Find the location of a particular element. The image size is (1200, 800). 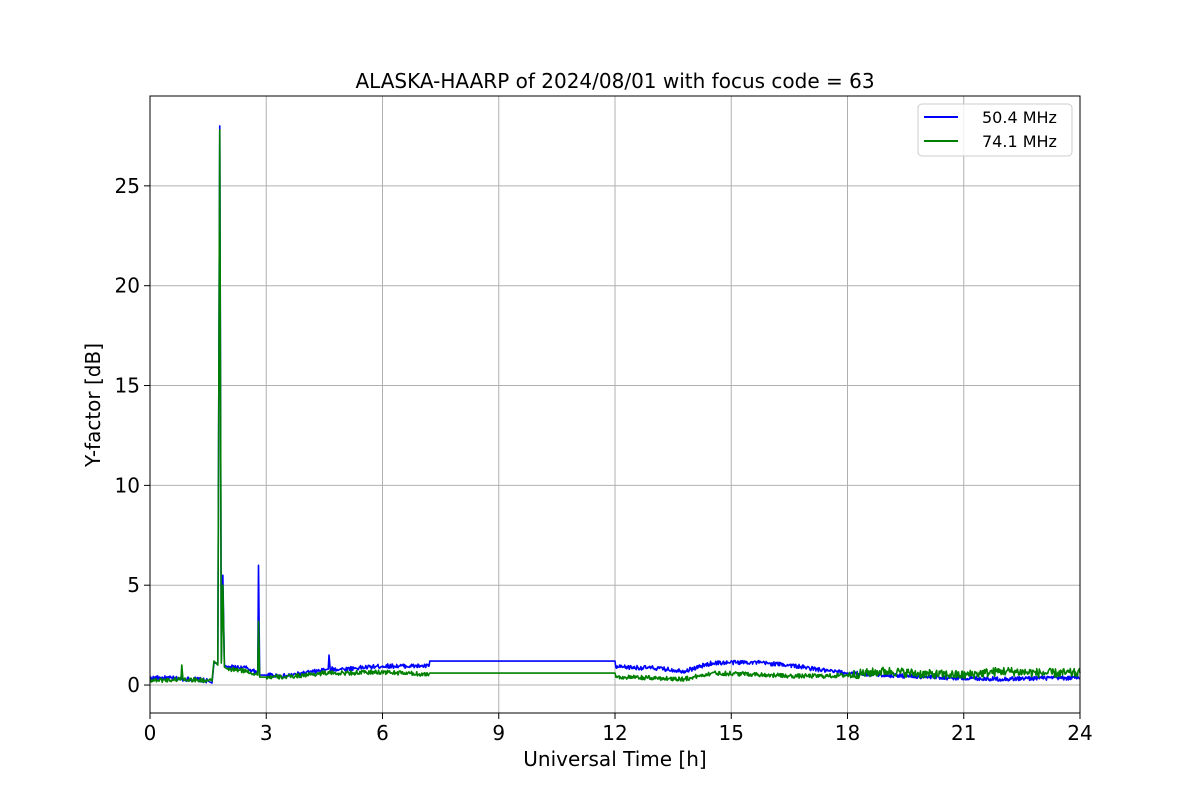

y-axis-ticks: 0 5 10 15 20 25 is located at coordinates (132, 435).